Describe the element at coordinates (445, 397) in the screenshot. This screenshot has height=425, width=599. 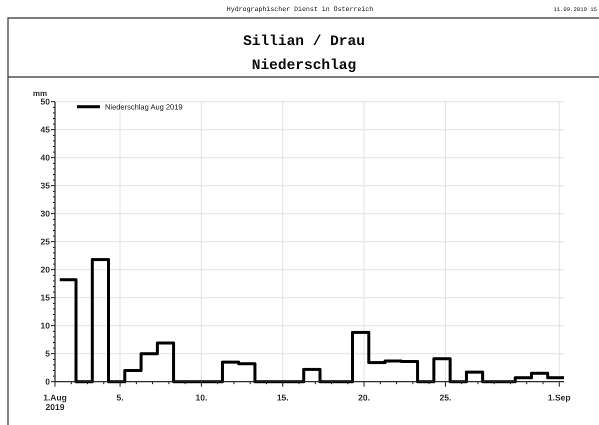
I see `x-tick-label: 25.` at that location.